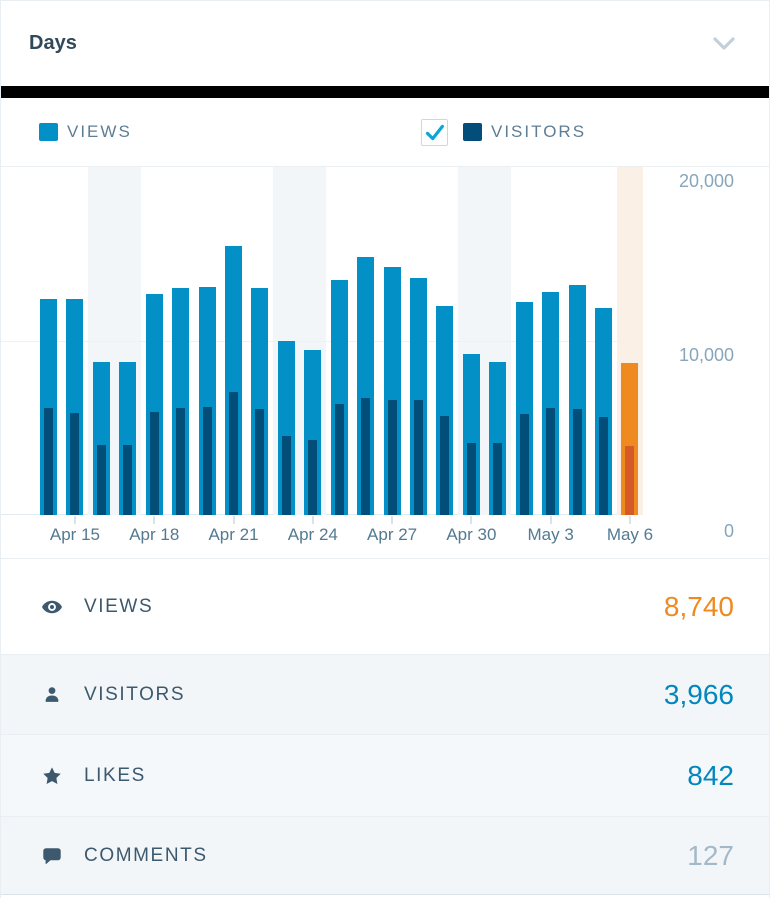 Image resolution: width=770 pixels, height=898 pixels. I want to click on comment-icon, so click(52, 855).